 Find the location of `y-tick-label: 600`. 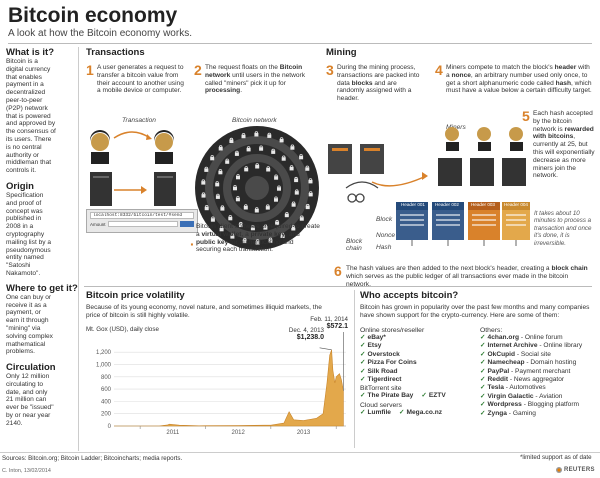

y-tick-label: 600 is located at coordinates (106, 390).